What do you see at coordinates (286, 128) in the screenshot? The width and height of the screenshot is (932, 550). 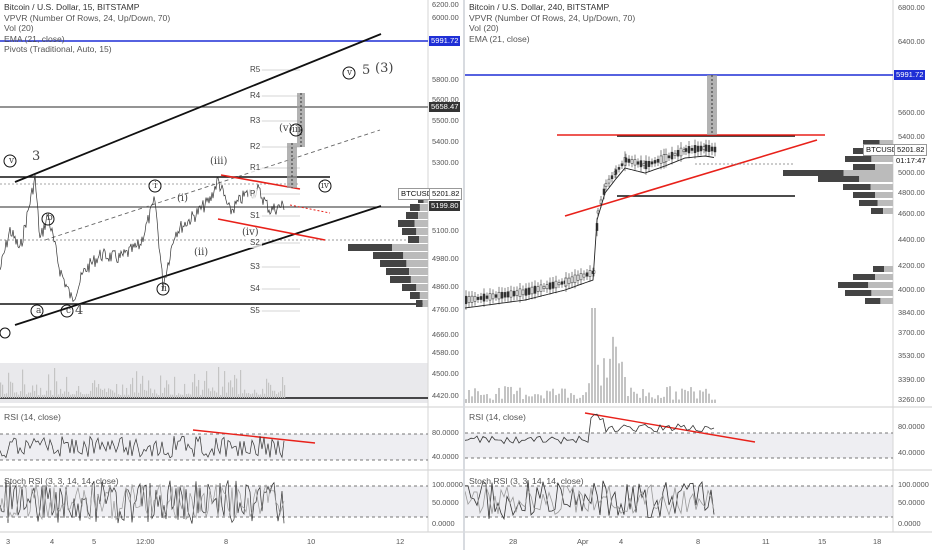 I see `wave-v-paren: (v)` at bounding box center [286, 128].